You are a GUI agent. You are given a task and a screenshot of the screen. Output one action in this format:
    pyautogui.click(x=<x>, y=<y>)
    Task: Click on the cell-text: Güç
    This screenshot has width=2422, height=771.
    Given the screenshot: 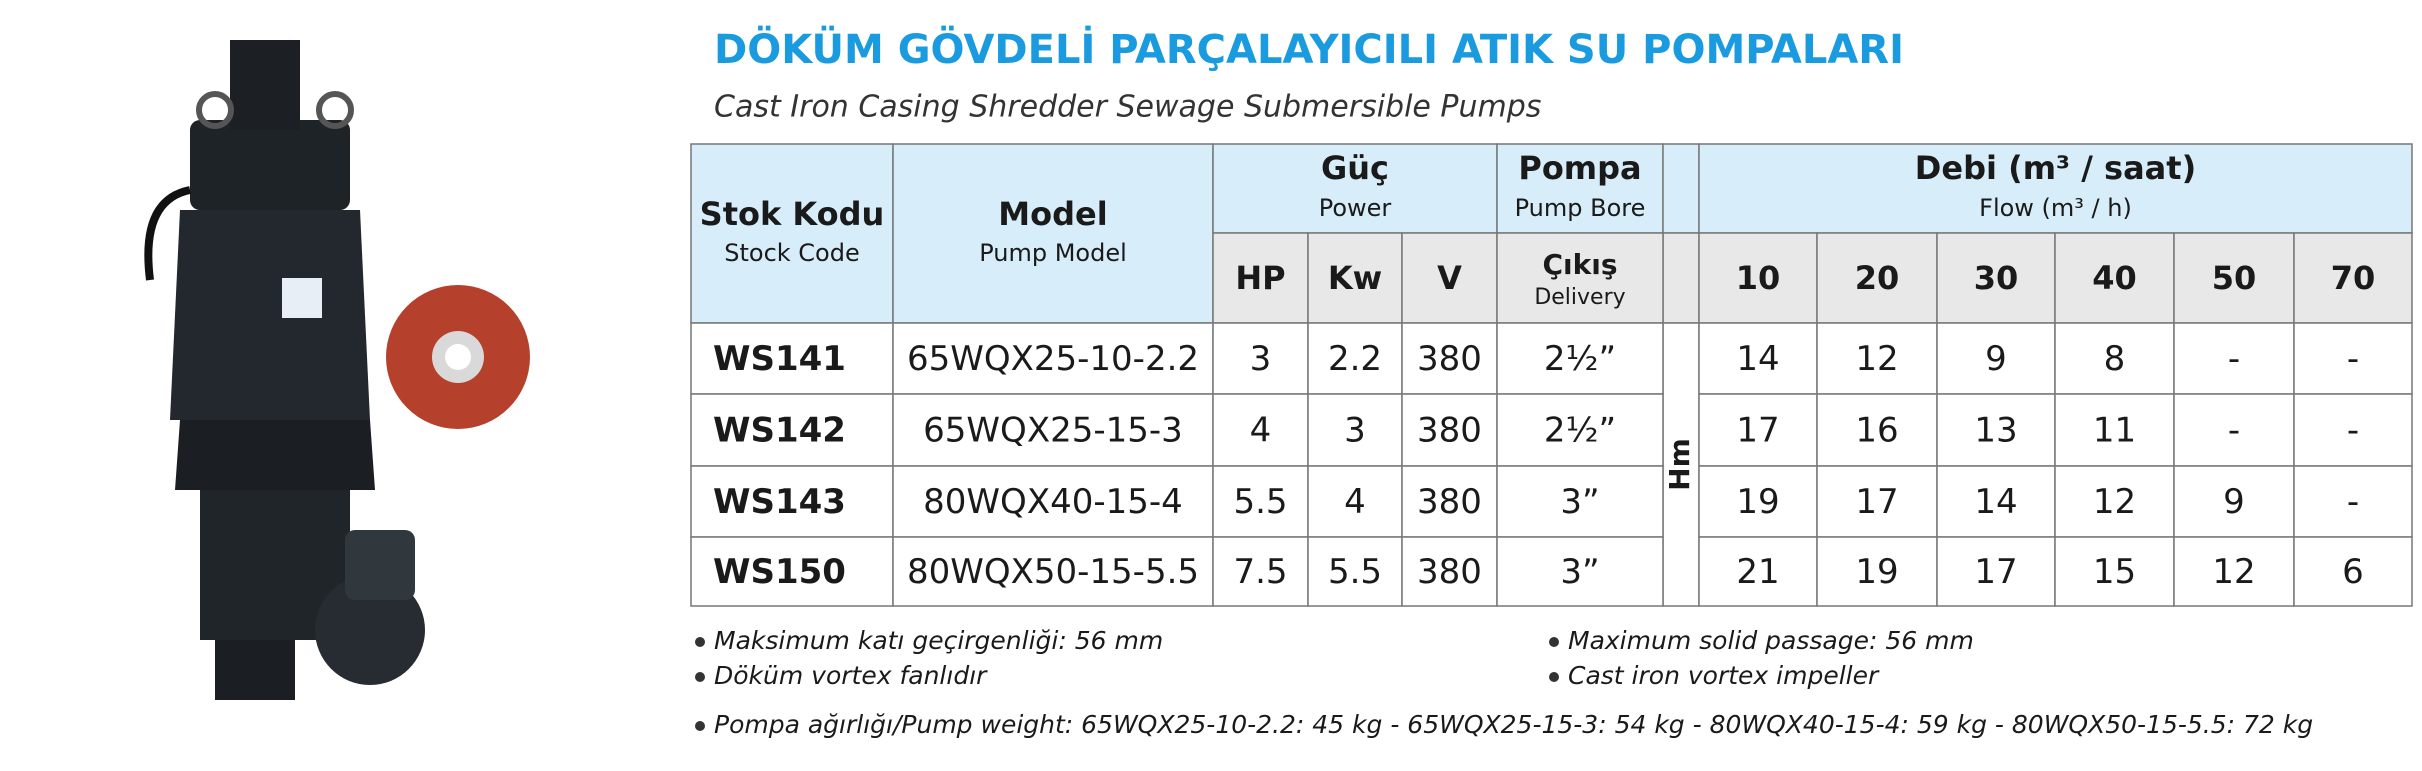 What is the action you would take?
    pyautogui.click(x=1355, y=168)
    